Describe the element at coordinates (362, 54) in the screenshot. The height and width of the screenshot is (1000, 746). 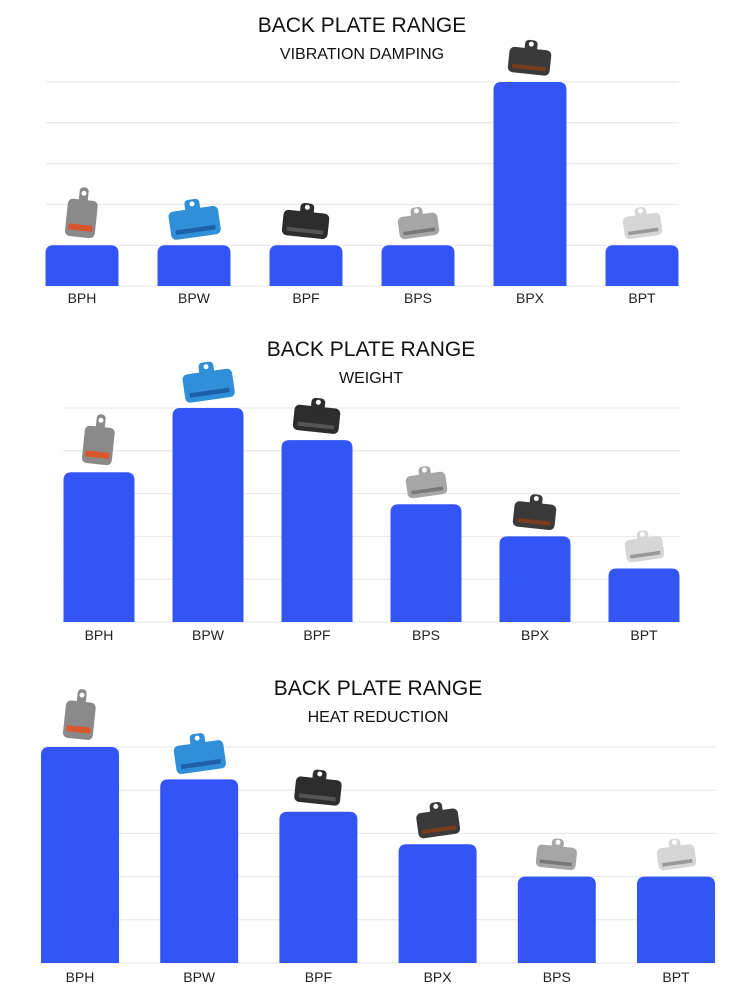
I see `chart-subtitle: VIBRATION DAMPING` at that location.